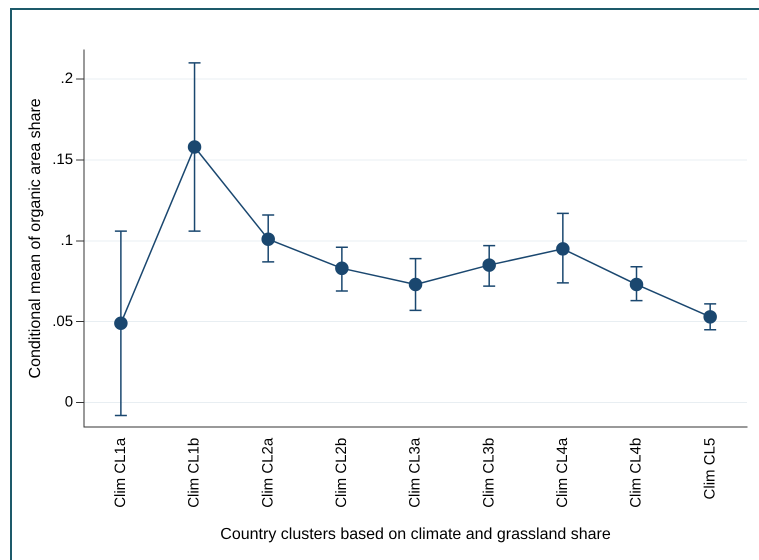 This screenshot has width=759, height=560. What do you see at coordinates (636, 473) in the screenshot?
I see `x-tick-label: Clim CL4b` at bounding box center [636, 473].